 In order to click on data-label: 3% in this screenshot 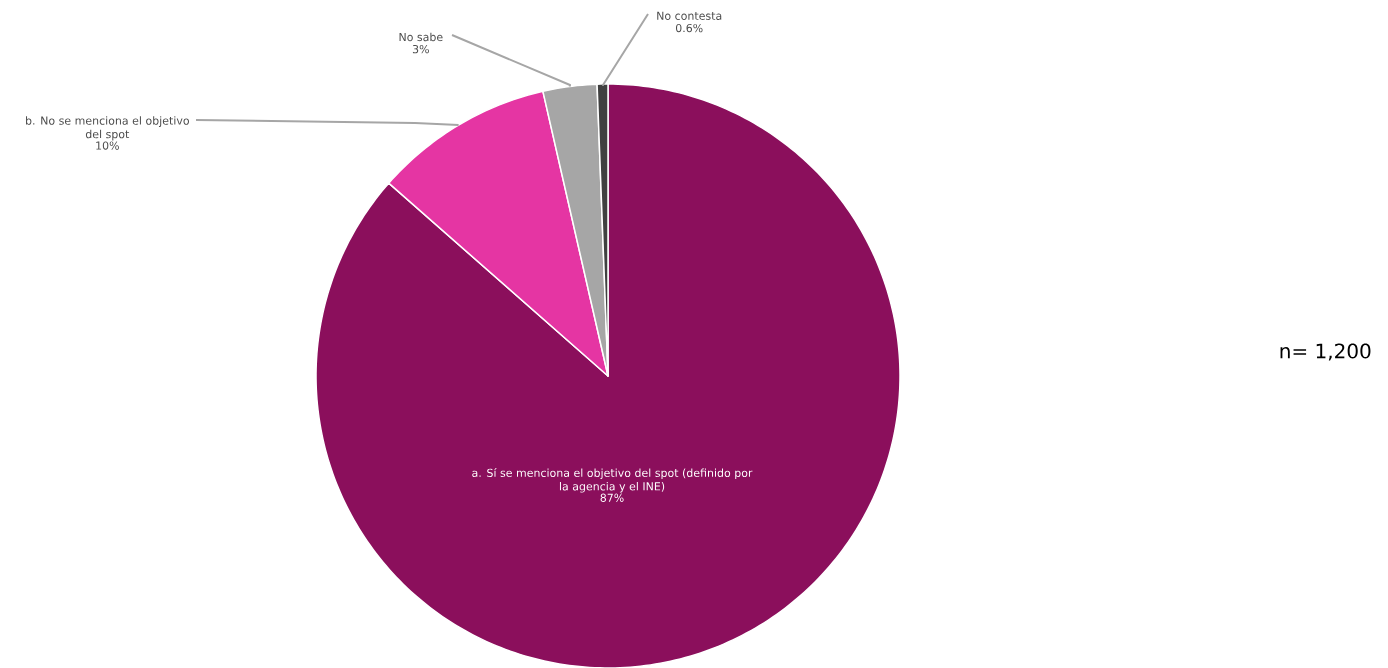, I will do `click(420, 49)`.